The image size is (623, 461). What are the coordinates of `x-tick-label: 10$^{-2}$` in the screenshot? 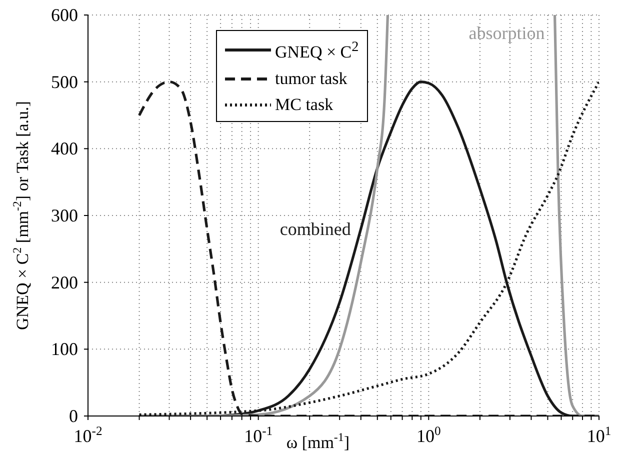 It's located at (88, 435).